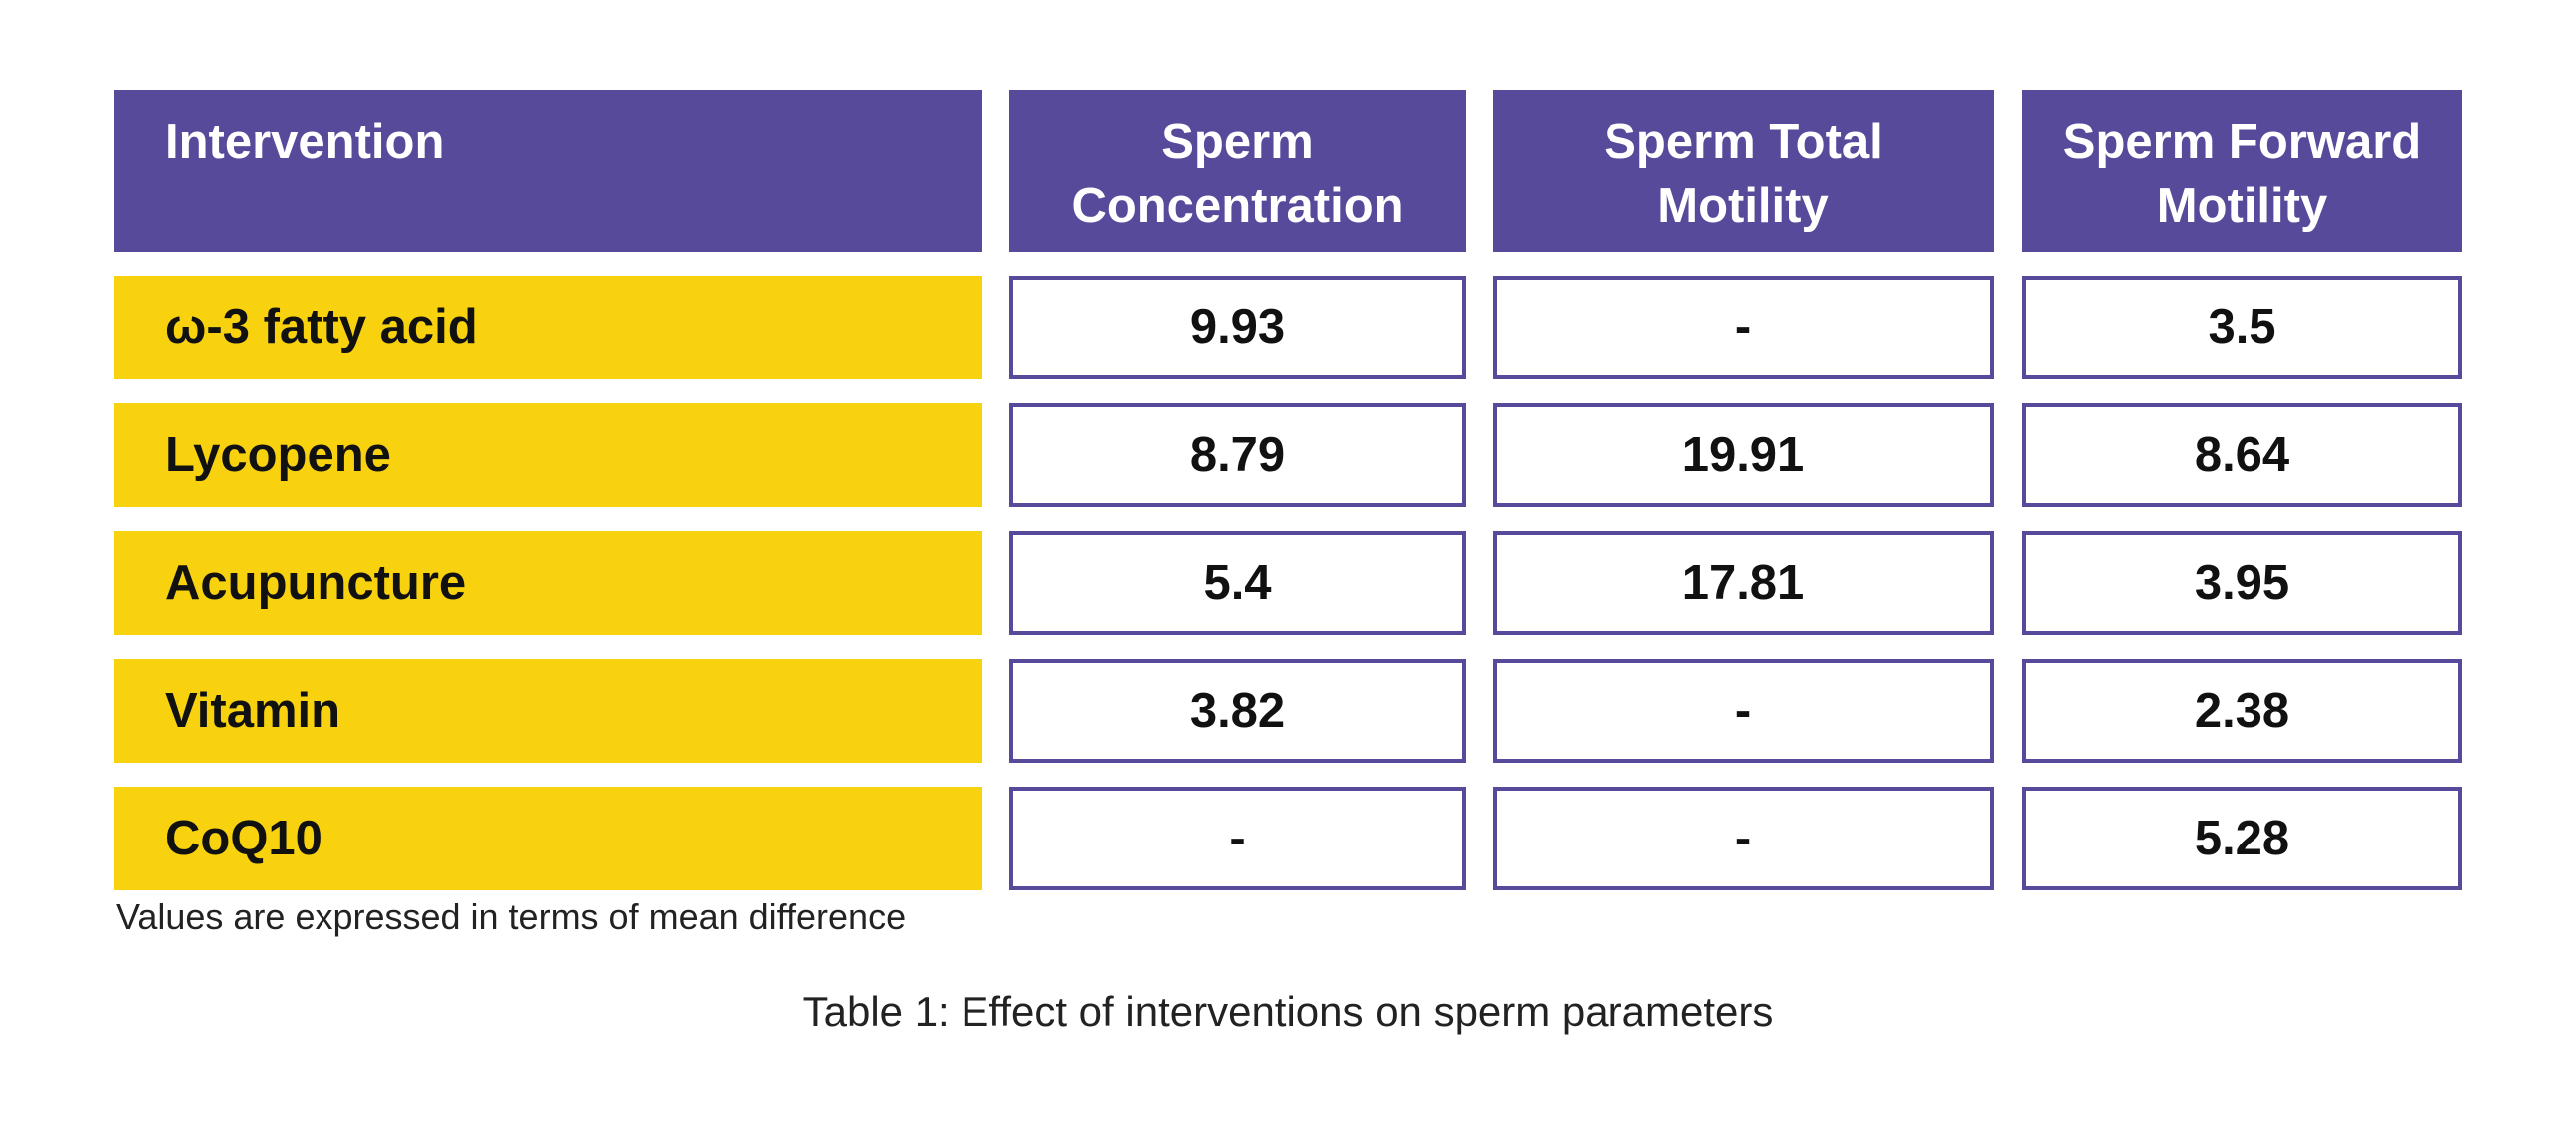 The width and height of the screenshot is (2576, 1126). I want to click on cell-acupuncture-total-motility: 17.81, so click(1743, 583).